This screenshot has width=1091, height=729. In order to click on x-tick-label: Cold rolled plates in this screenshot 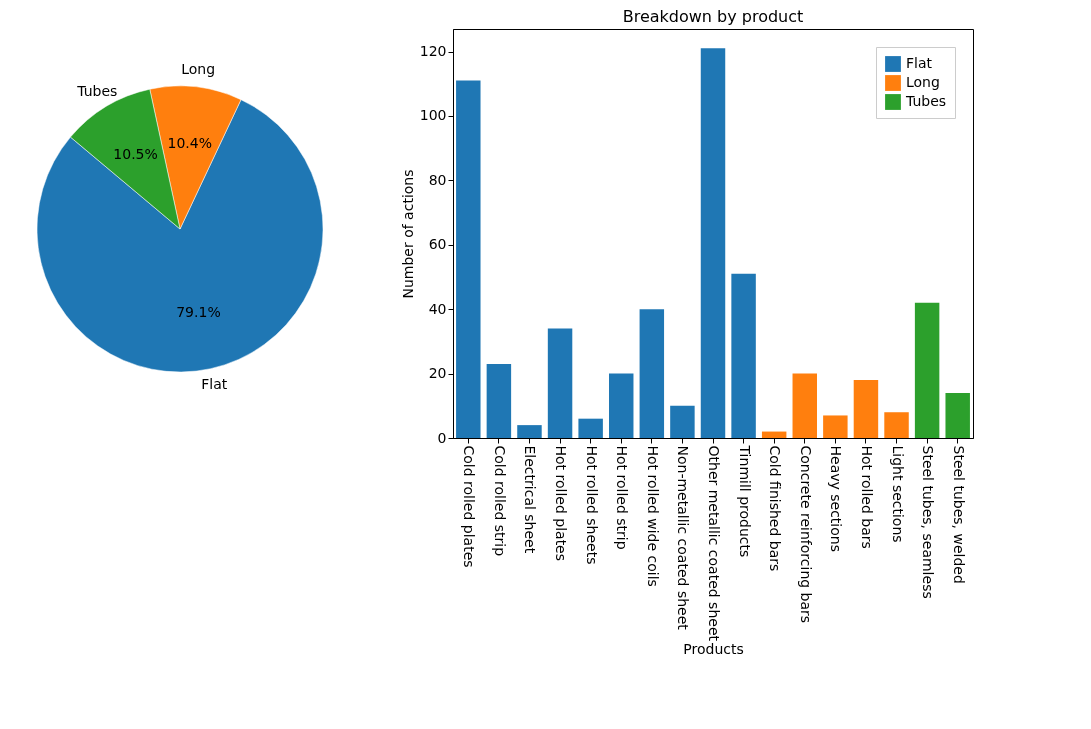, I will do `click(469, 506)`.